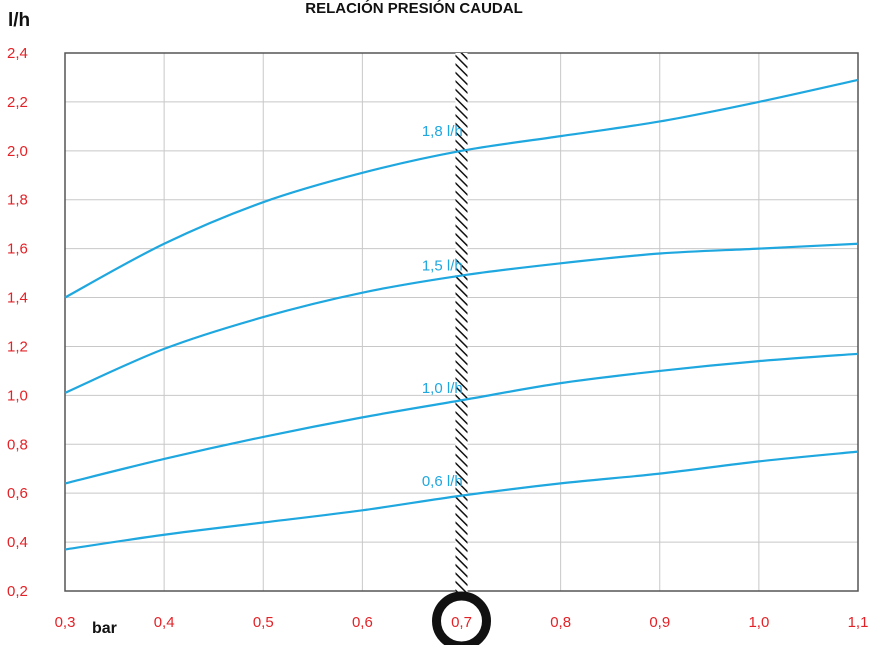 This screenshot has width=872, height=645. What do you see at coordinates (17, 542) in the screenshot?
I see `y-tick-label-1: 0,4` at bounding box center [17, 542].